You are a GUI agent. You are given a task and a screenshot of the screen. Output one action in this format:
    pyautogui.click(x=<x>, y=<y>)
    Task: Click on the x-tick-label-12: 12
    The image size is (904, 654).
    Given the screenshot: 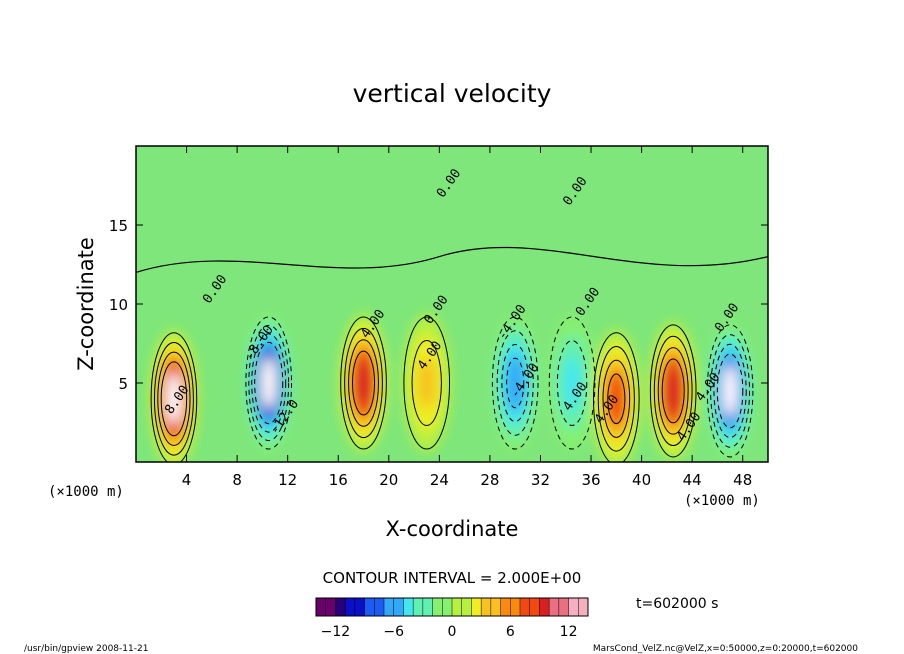 What is the action you would take?
    pyautogui.click(x=287, y=480)
    